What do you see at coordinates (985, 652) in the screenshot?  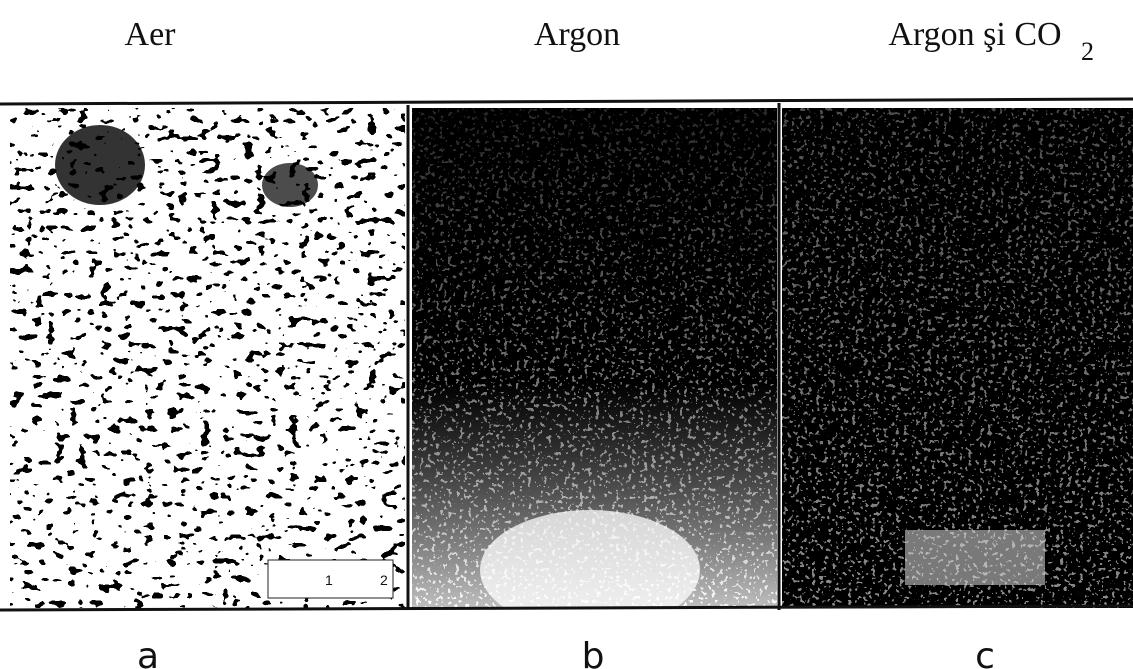 I see `panel-label: c` at bounding box center [985, 652].